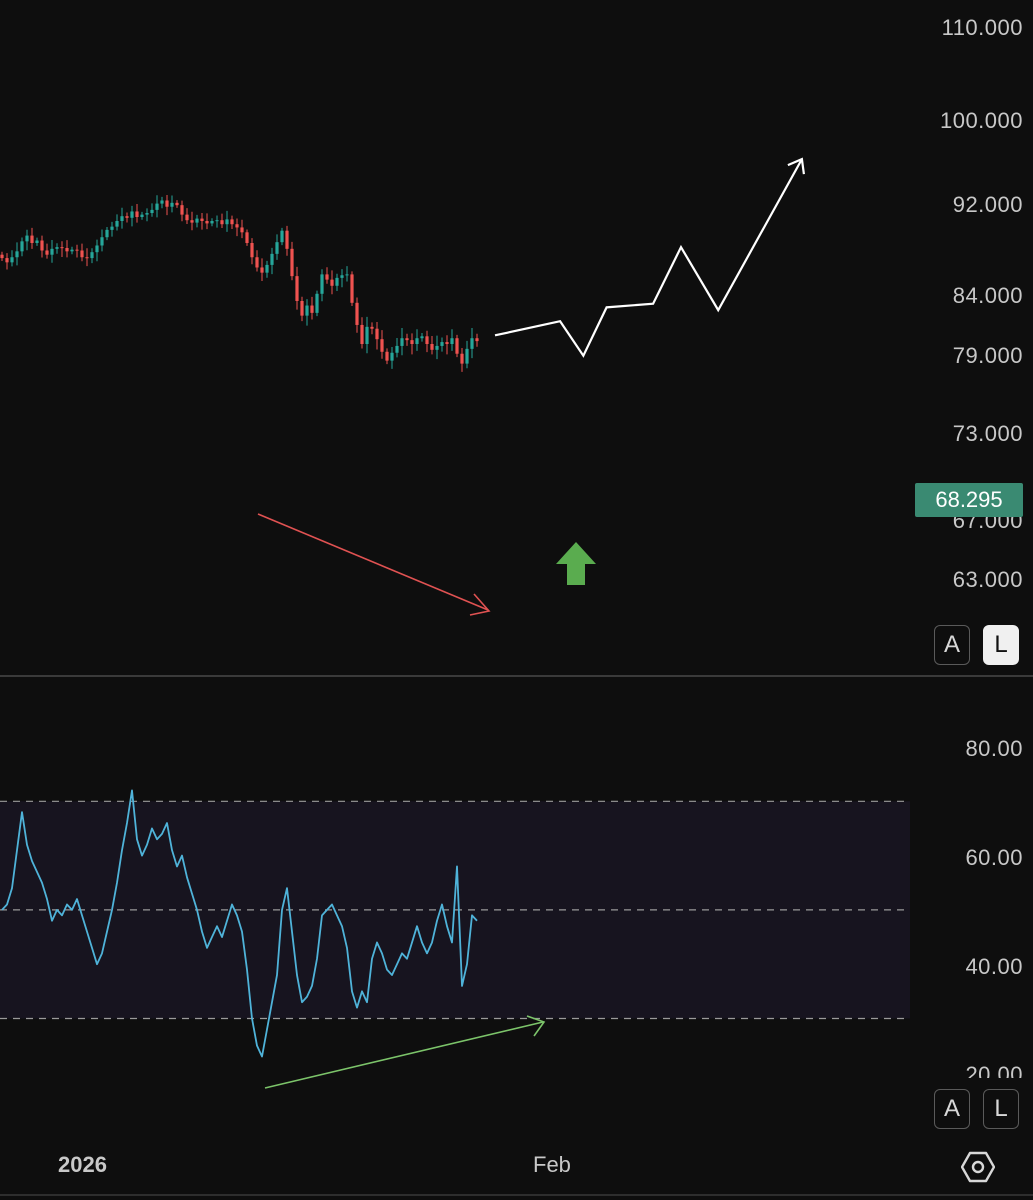 The height and width of the screenshot is (1200, 1033). Describe the element at coordinates (648, 258) in the screenshot. I see `projection-path` at that location.